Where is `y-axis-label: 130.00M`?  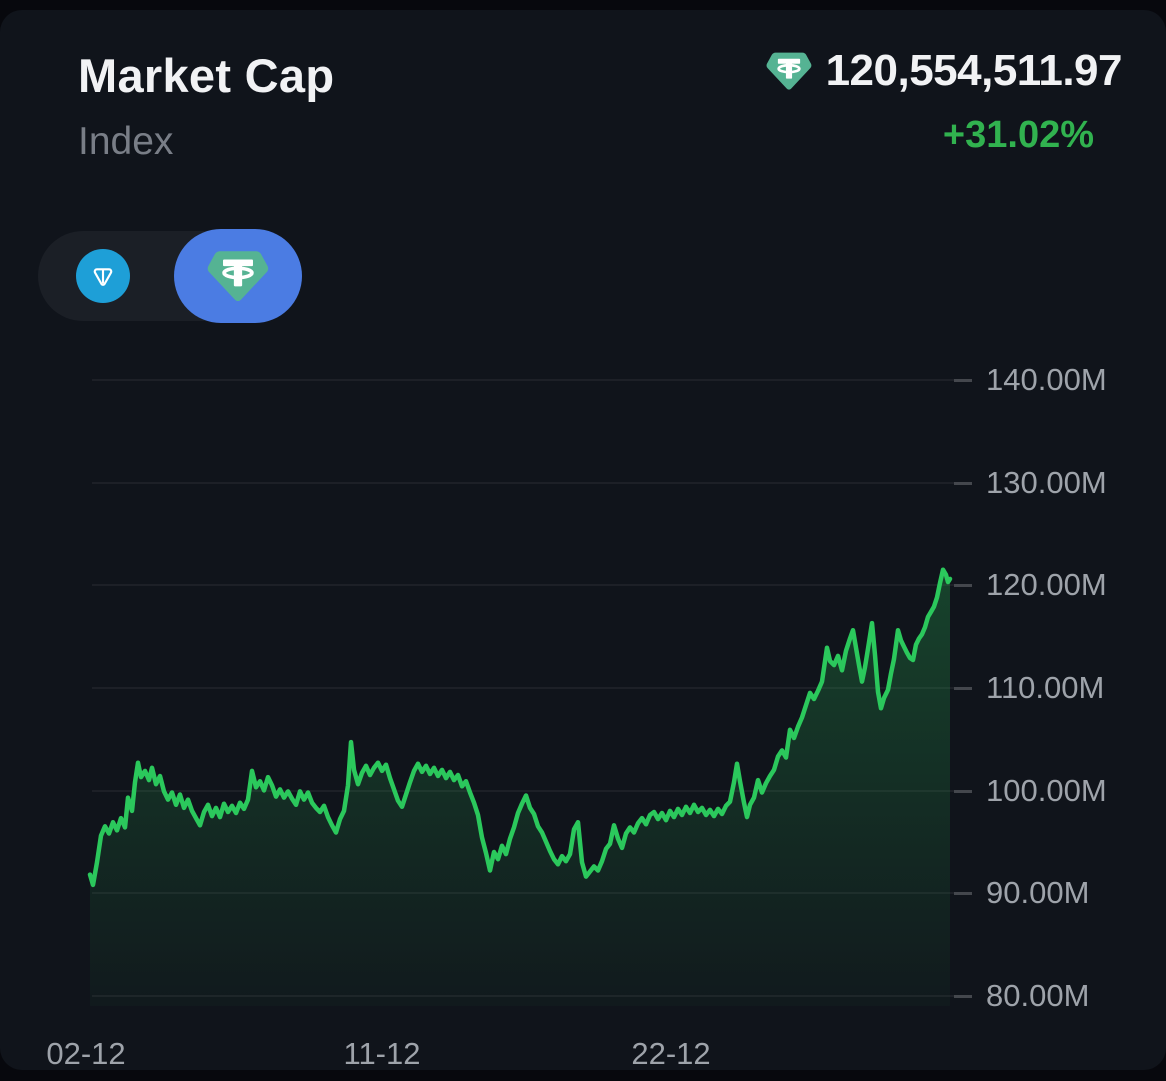 y-axis-label: 130.00M is located at coordinates (1046, 482).